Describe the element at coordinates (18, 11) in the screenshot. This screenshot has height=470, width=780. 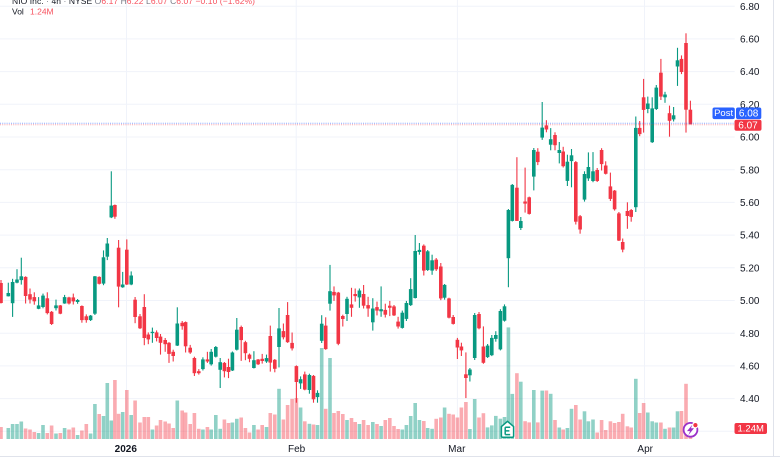
I see `svg-text: Vol` at that location.